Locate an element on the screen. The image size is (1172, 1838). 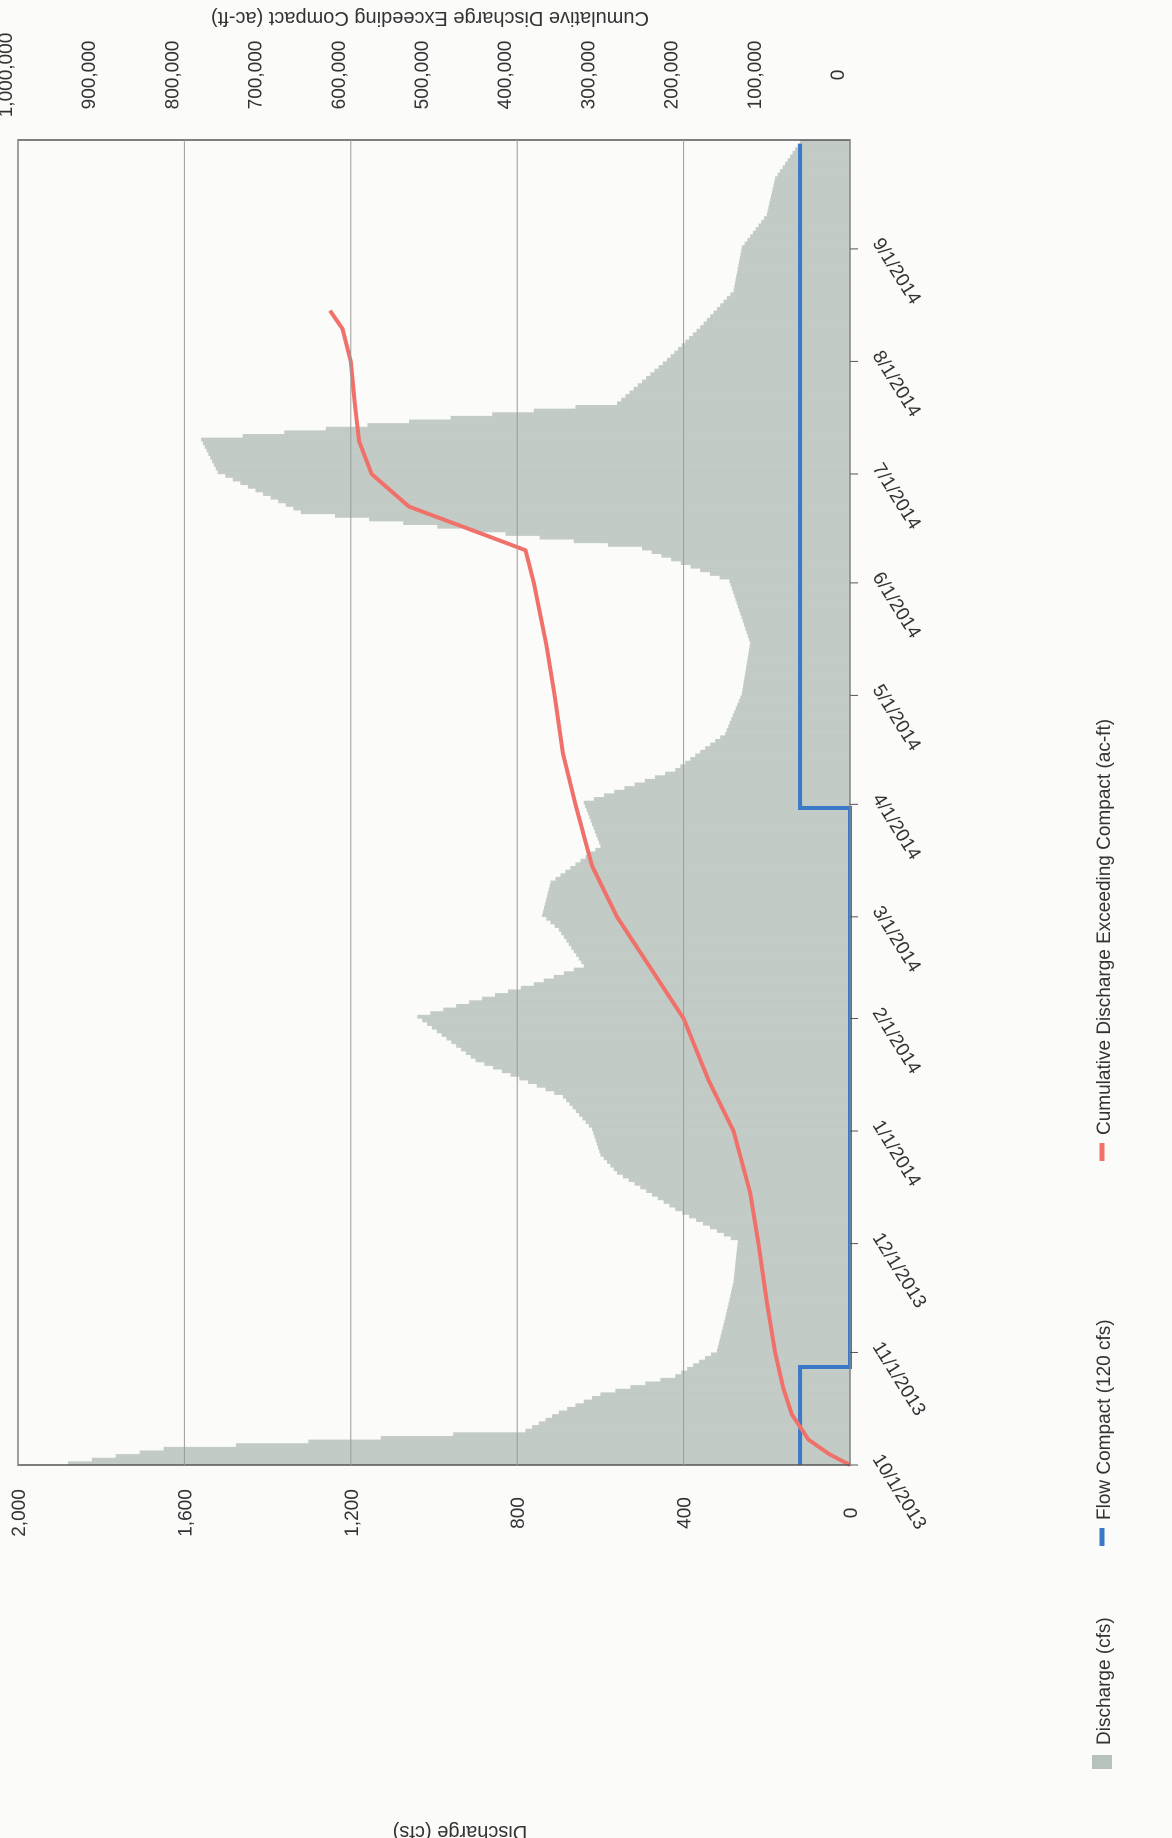
x-tick-label: 6/1/2014 is located at coordinates (896, 605).